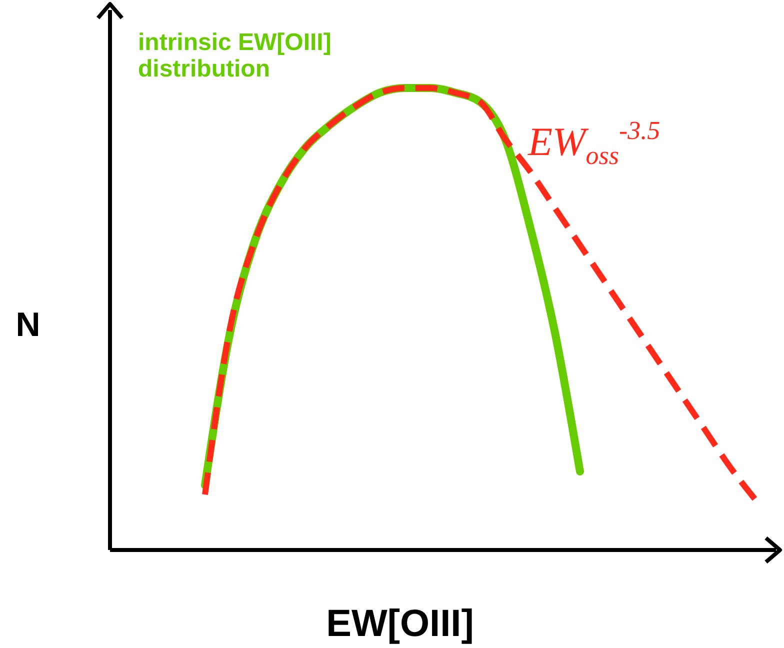  What do you see at coordinates (400, 624) in the screenshot?
I see `x-axis-title: EW[OIII]` at bounding box center [400, 624].